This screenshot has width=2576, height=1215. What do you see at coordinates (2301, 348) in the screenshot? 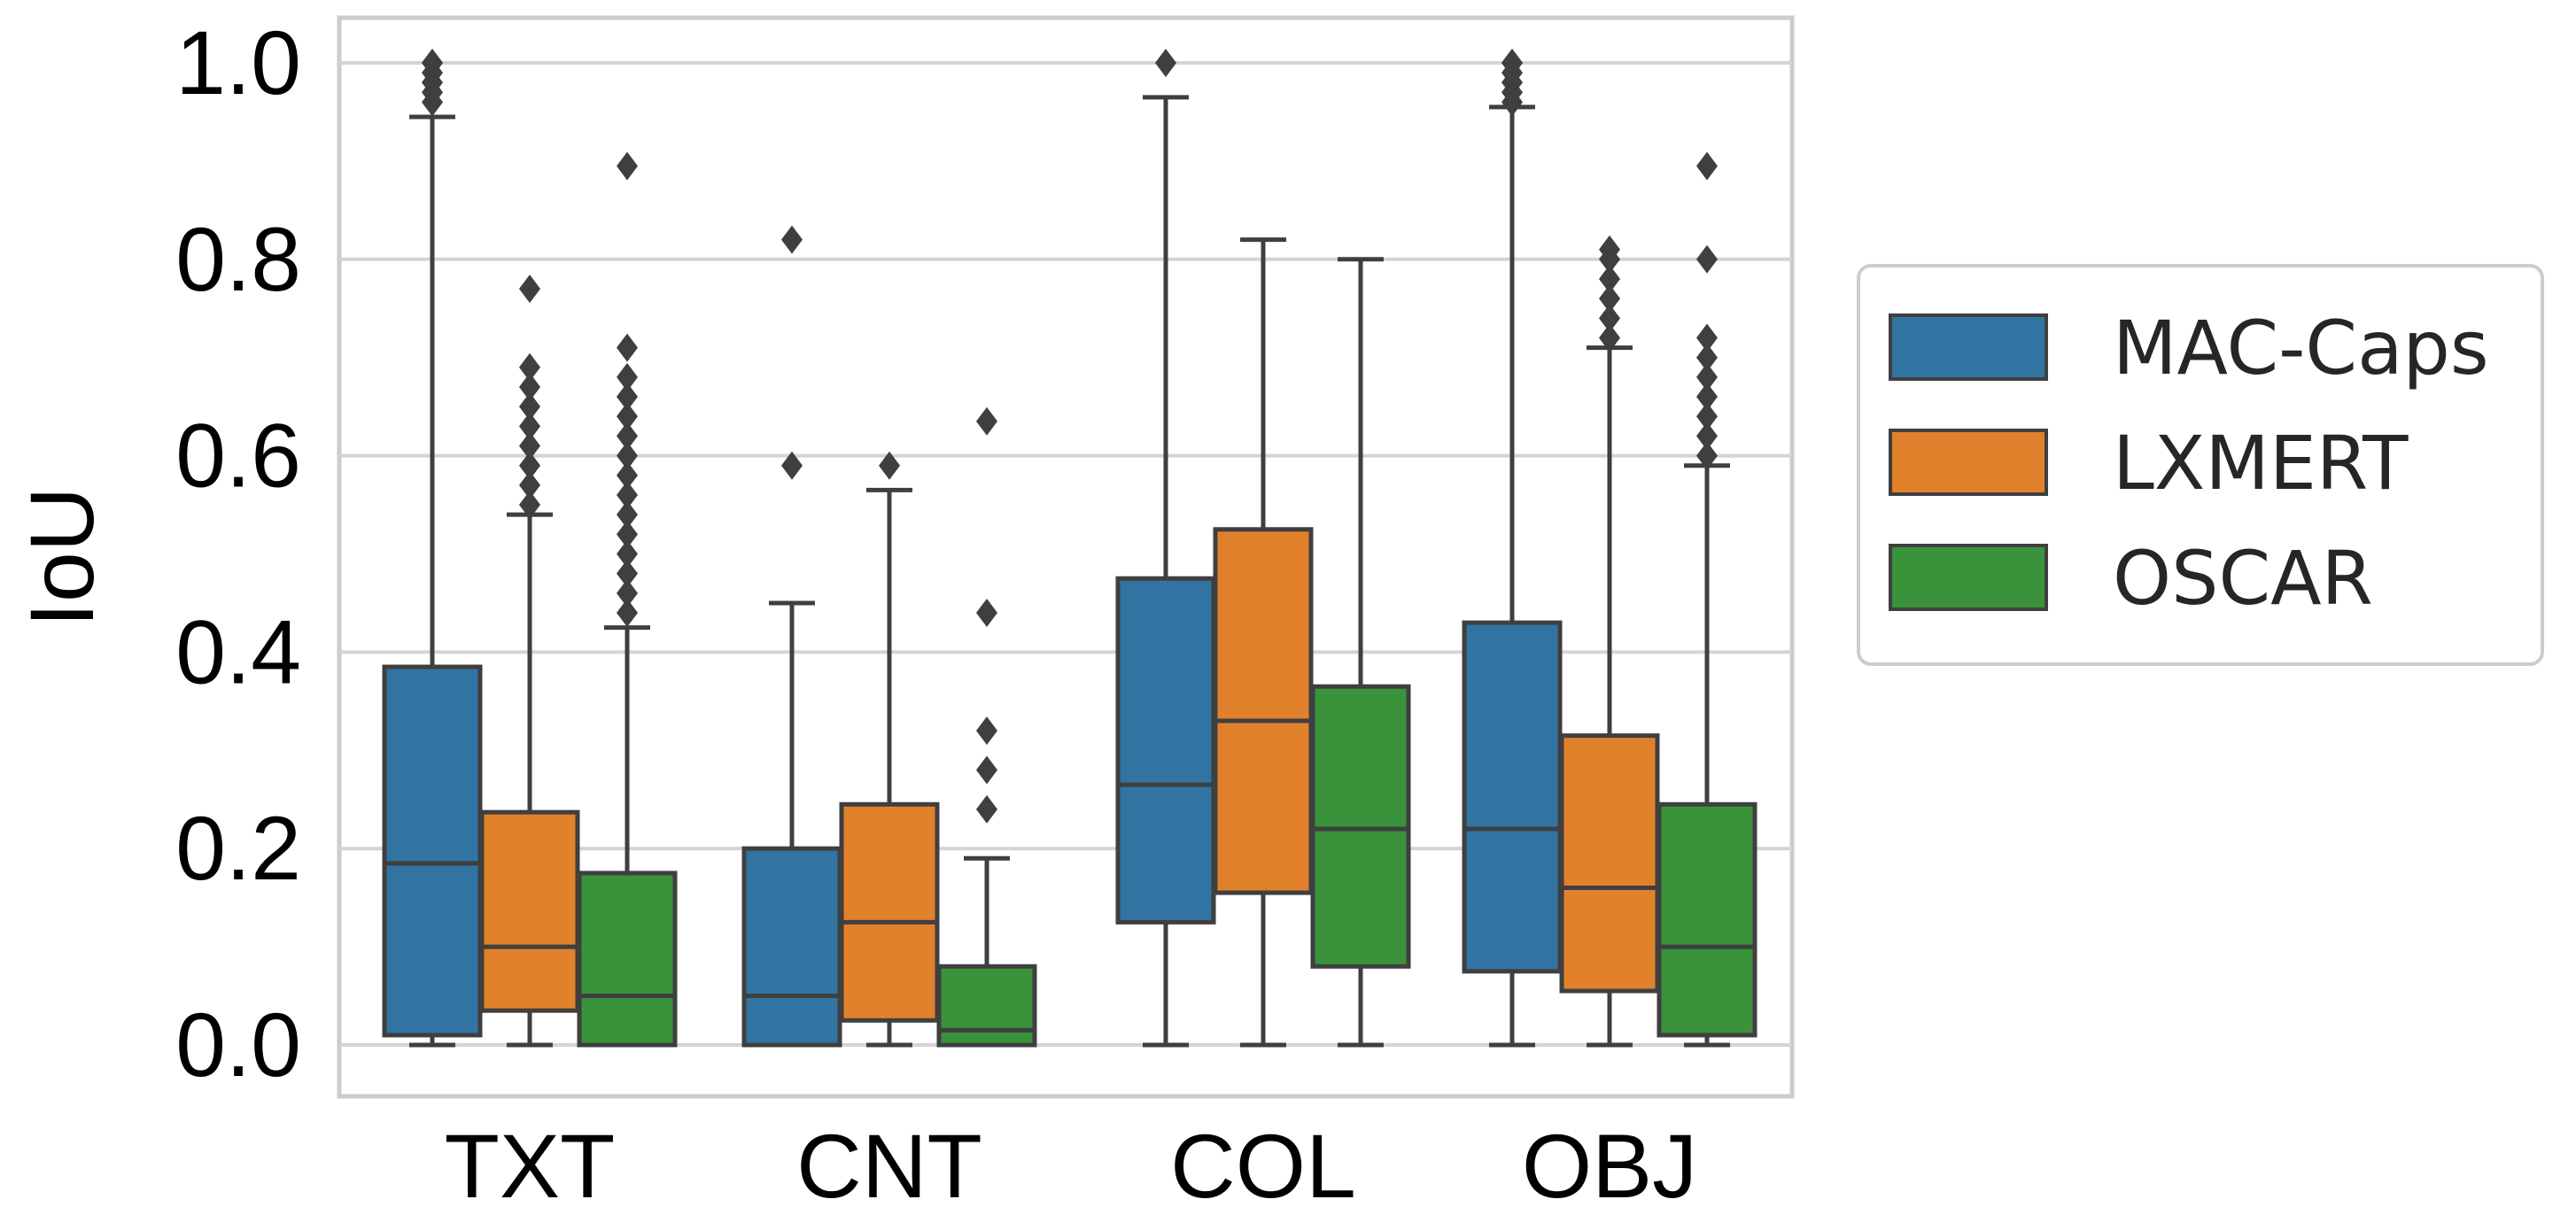
I see `legend-label: MAC-Caps` at bounding box center [2301, 348].